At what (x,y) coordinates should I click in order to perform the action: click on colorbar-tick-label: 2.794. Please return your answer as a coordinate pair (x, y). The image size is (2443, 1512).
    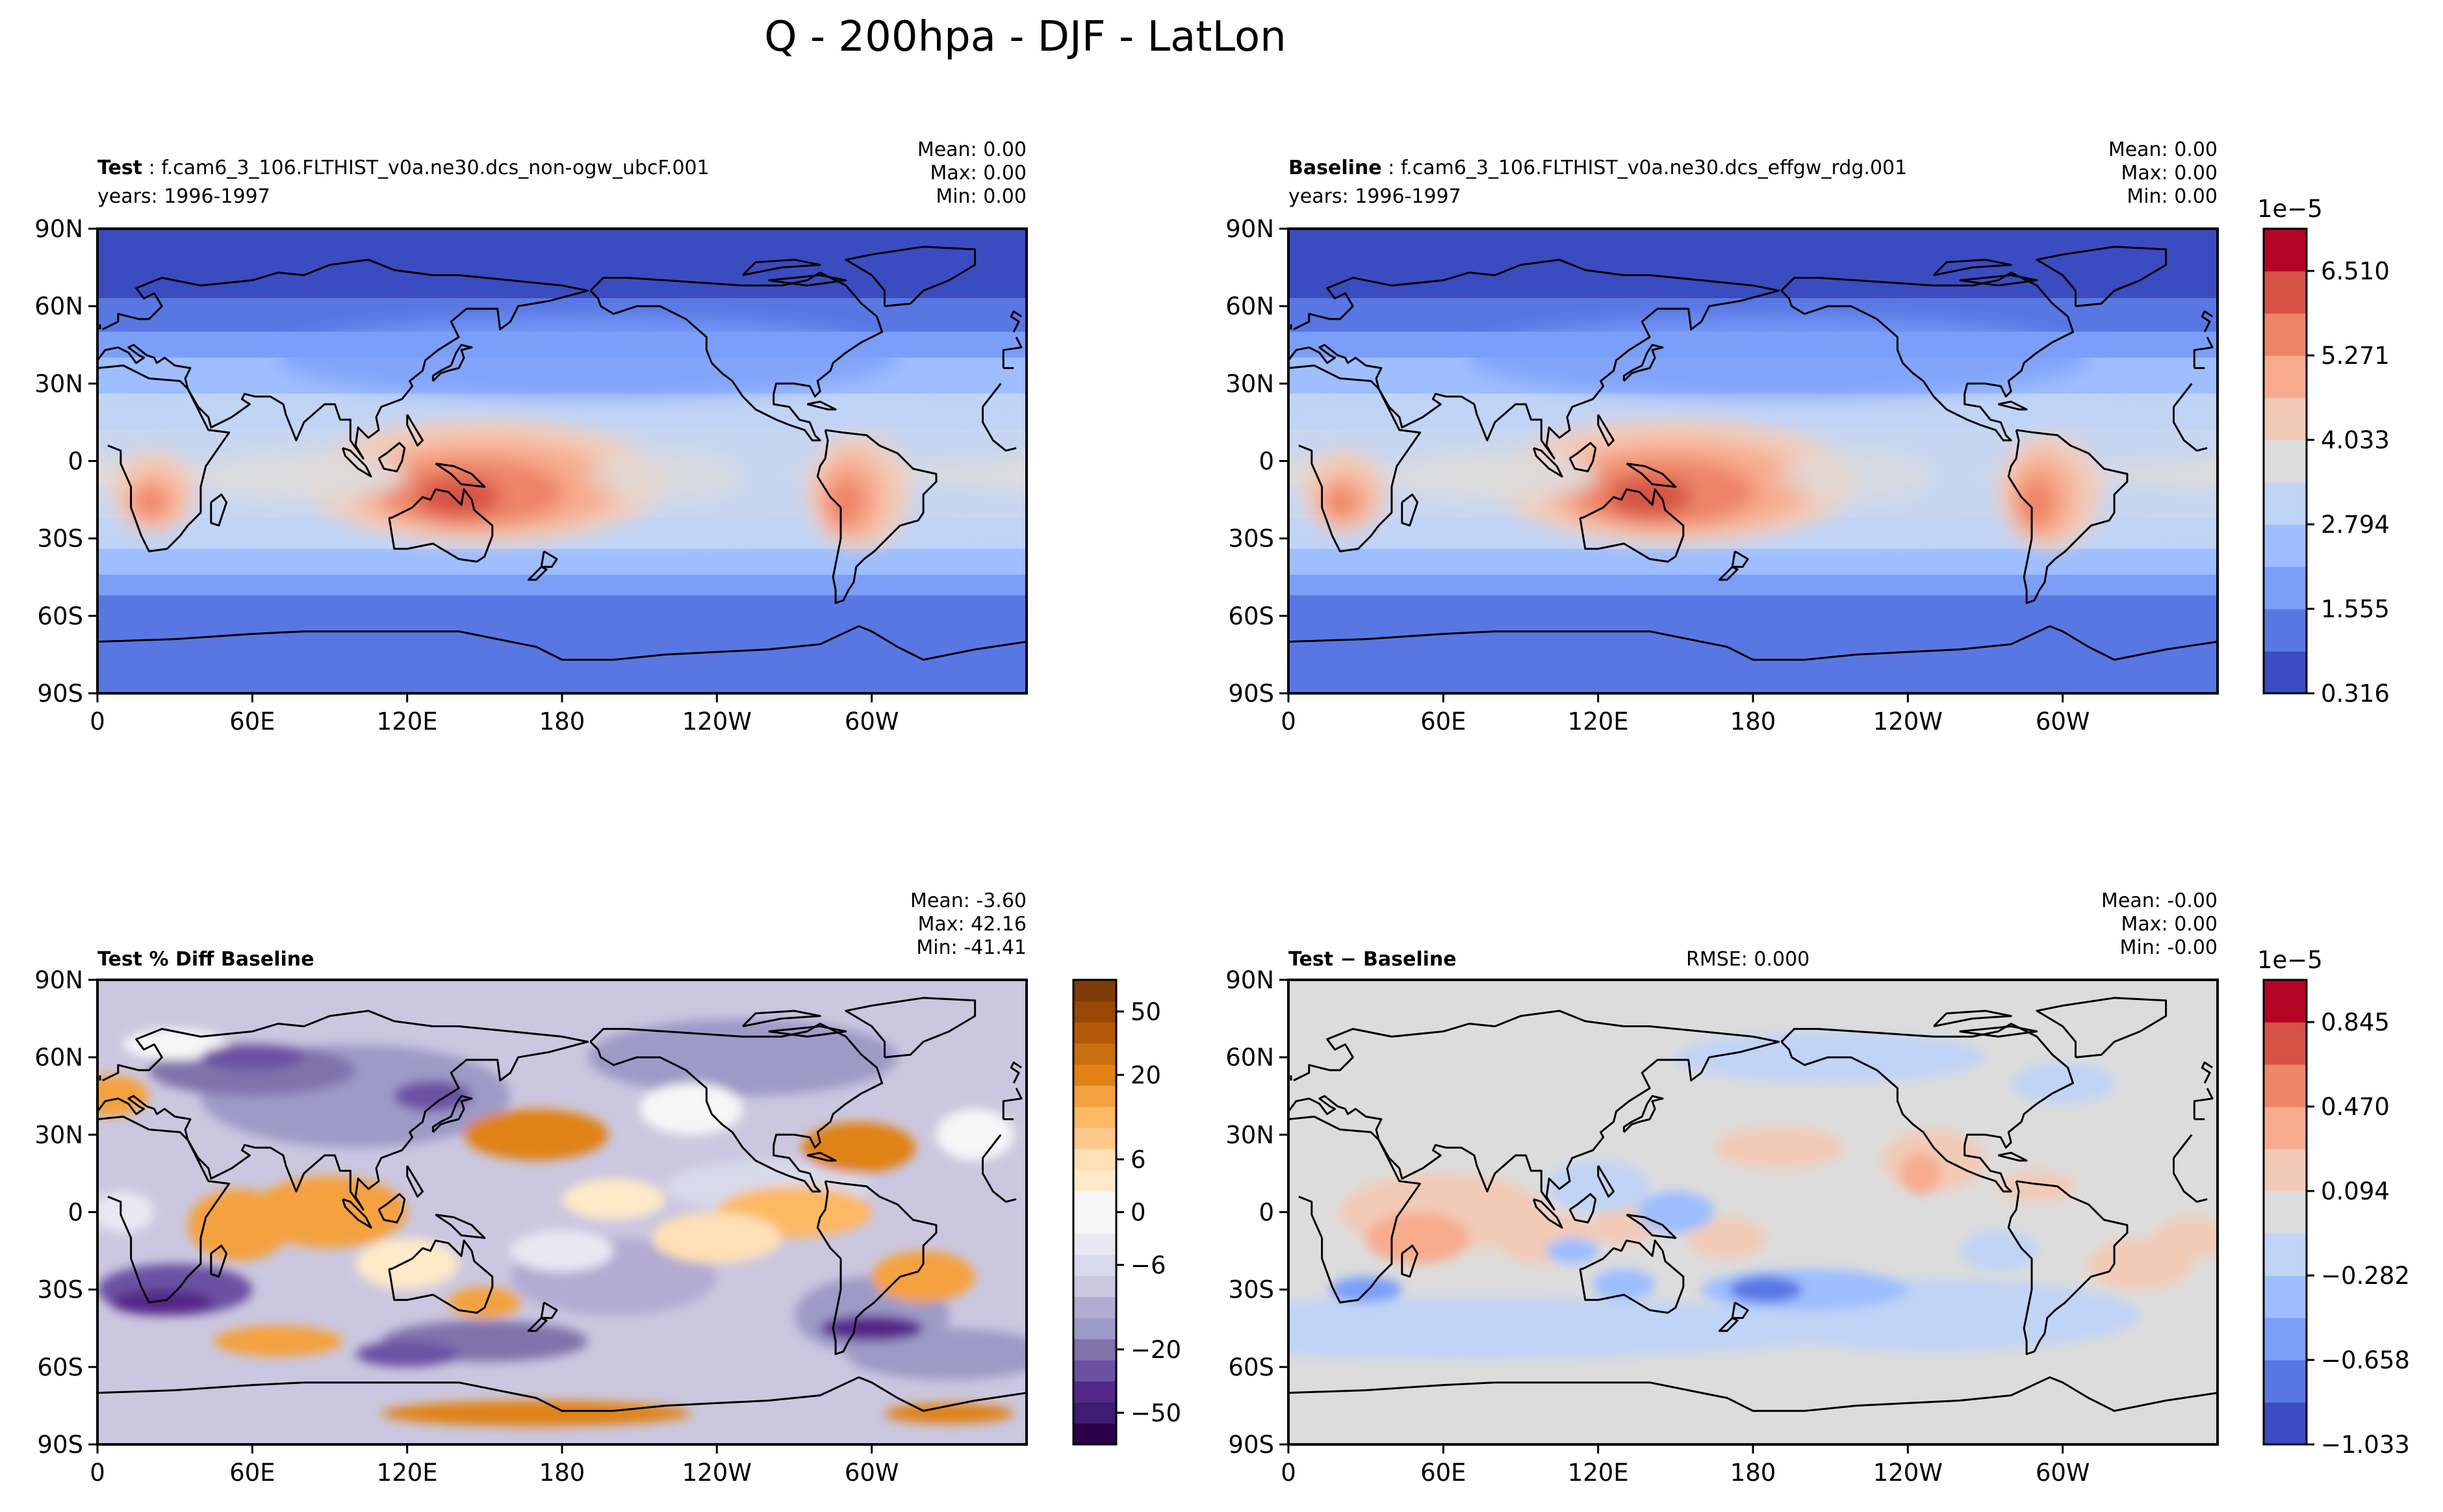
    Looking at the image, I should click on (2355, 525).